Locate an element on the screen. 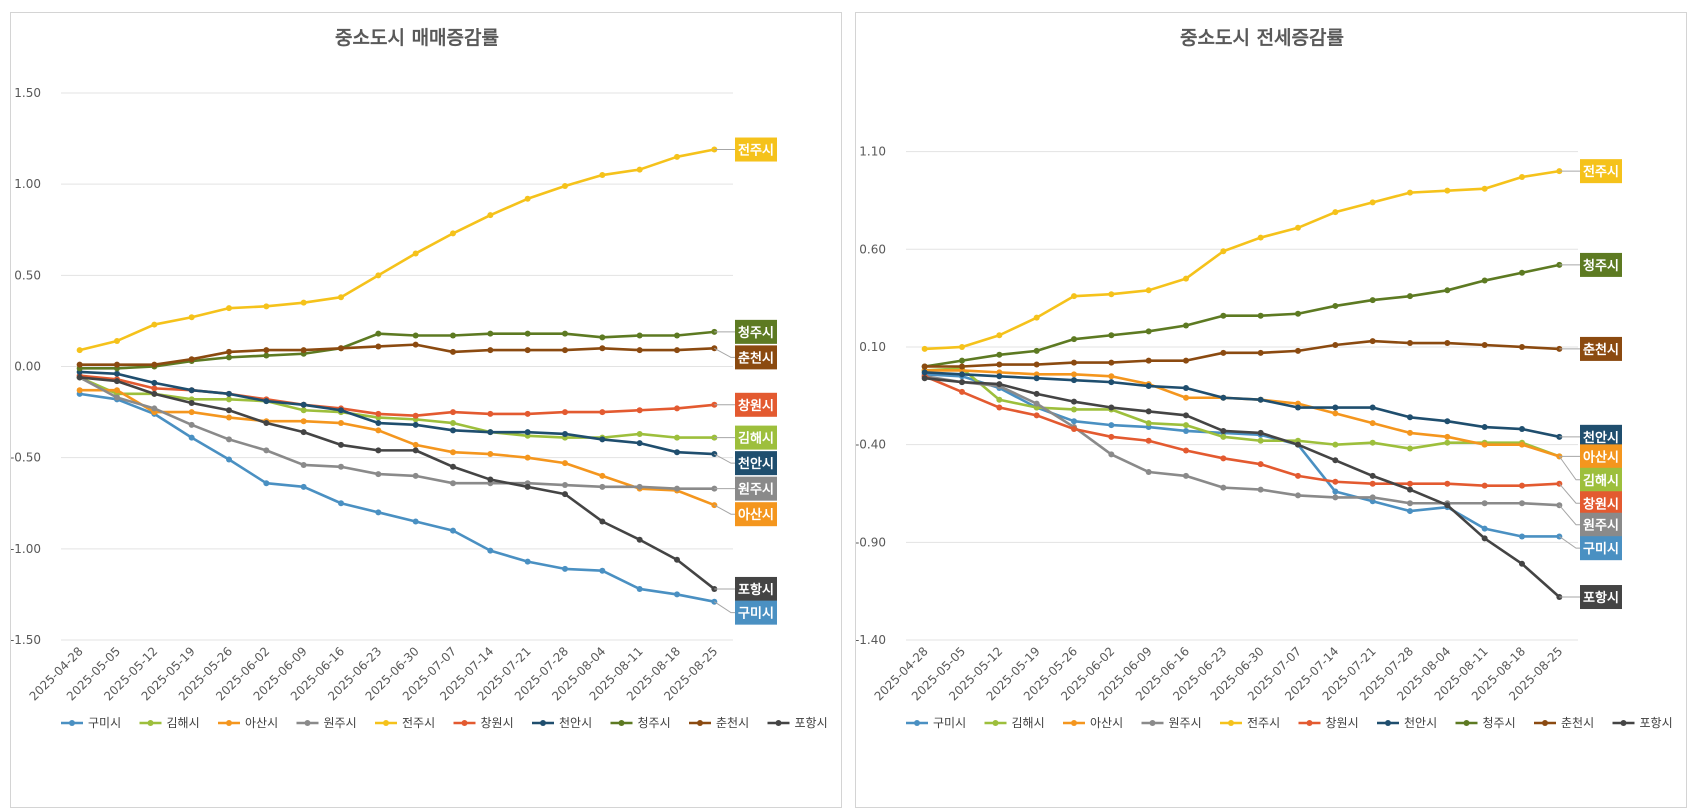 This screenshot has height=812, width=1703. y-tick-label: 0.60 is located at coordinates (872, 249).